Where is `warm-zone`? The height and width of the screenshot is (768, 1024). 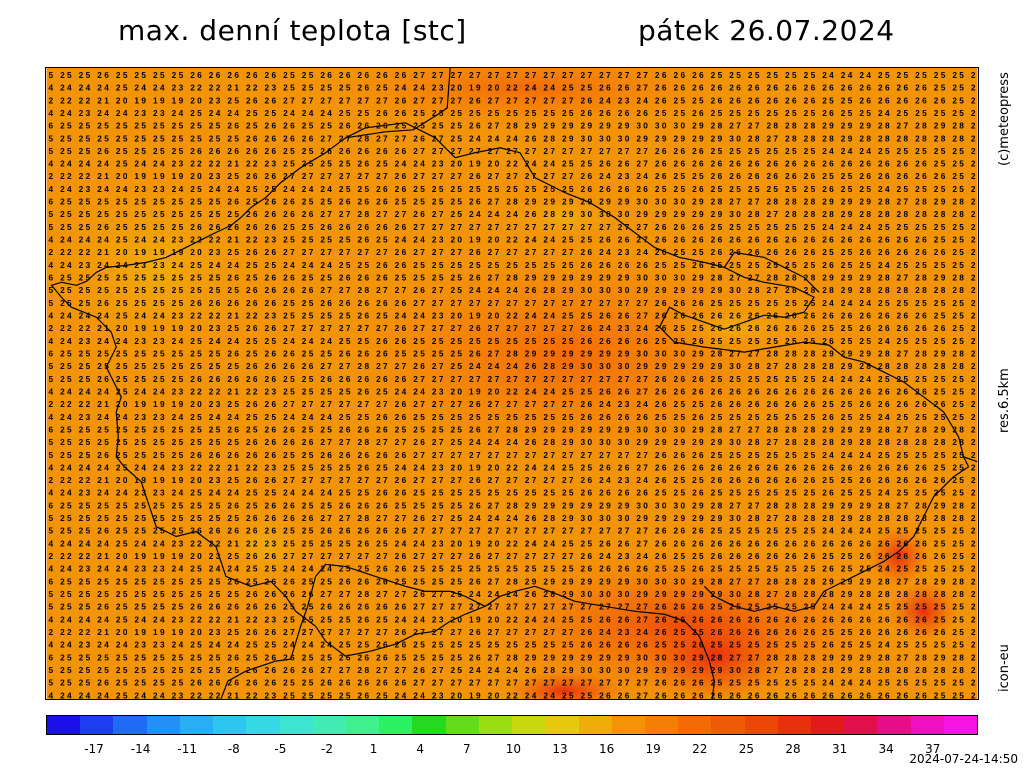
warm-zone is located at coordinates (525, 98).